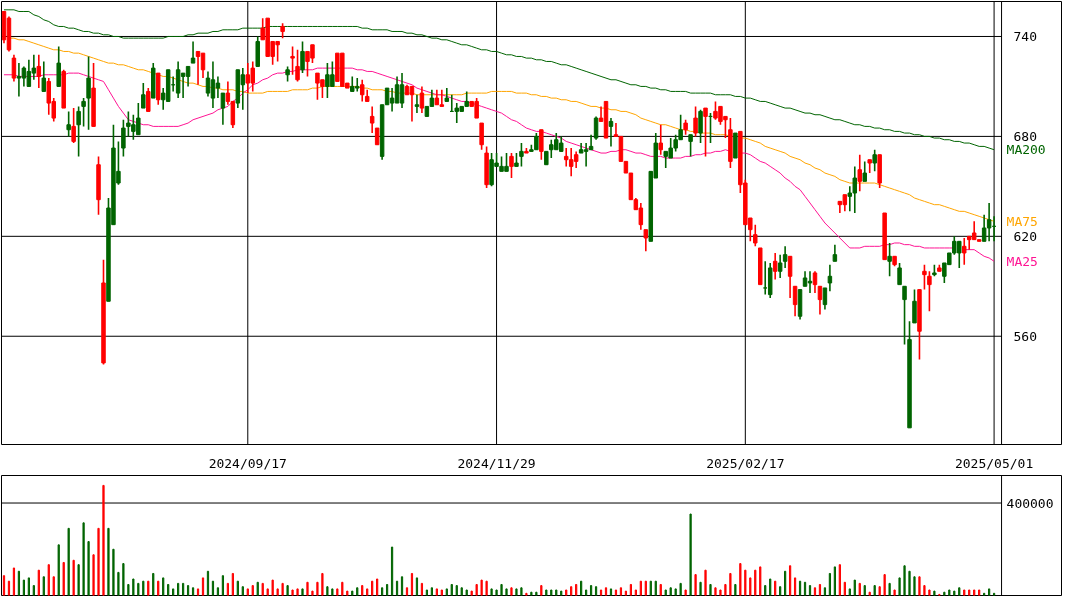  Describe the element at coordinates (1022, 261) in the screenshot. I see `series-label: MA25` at that location.